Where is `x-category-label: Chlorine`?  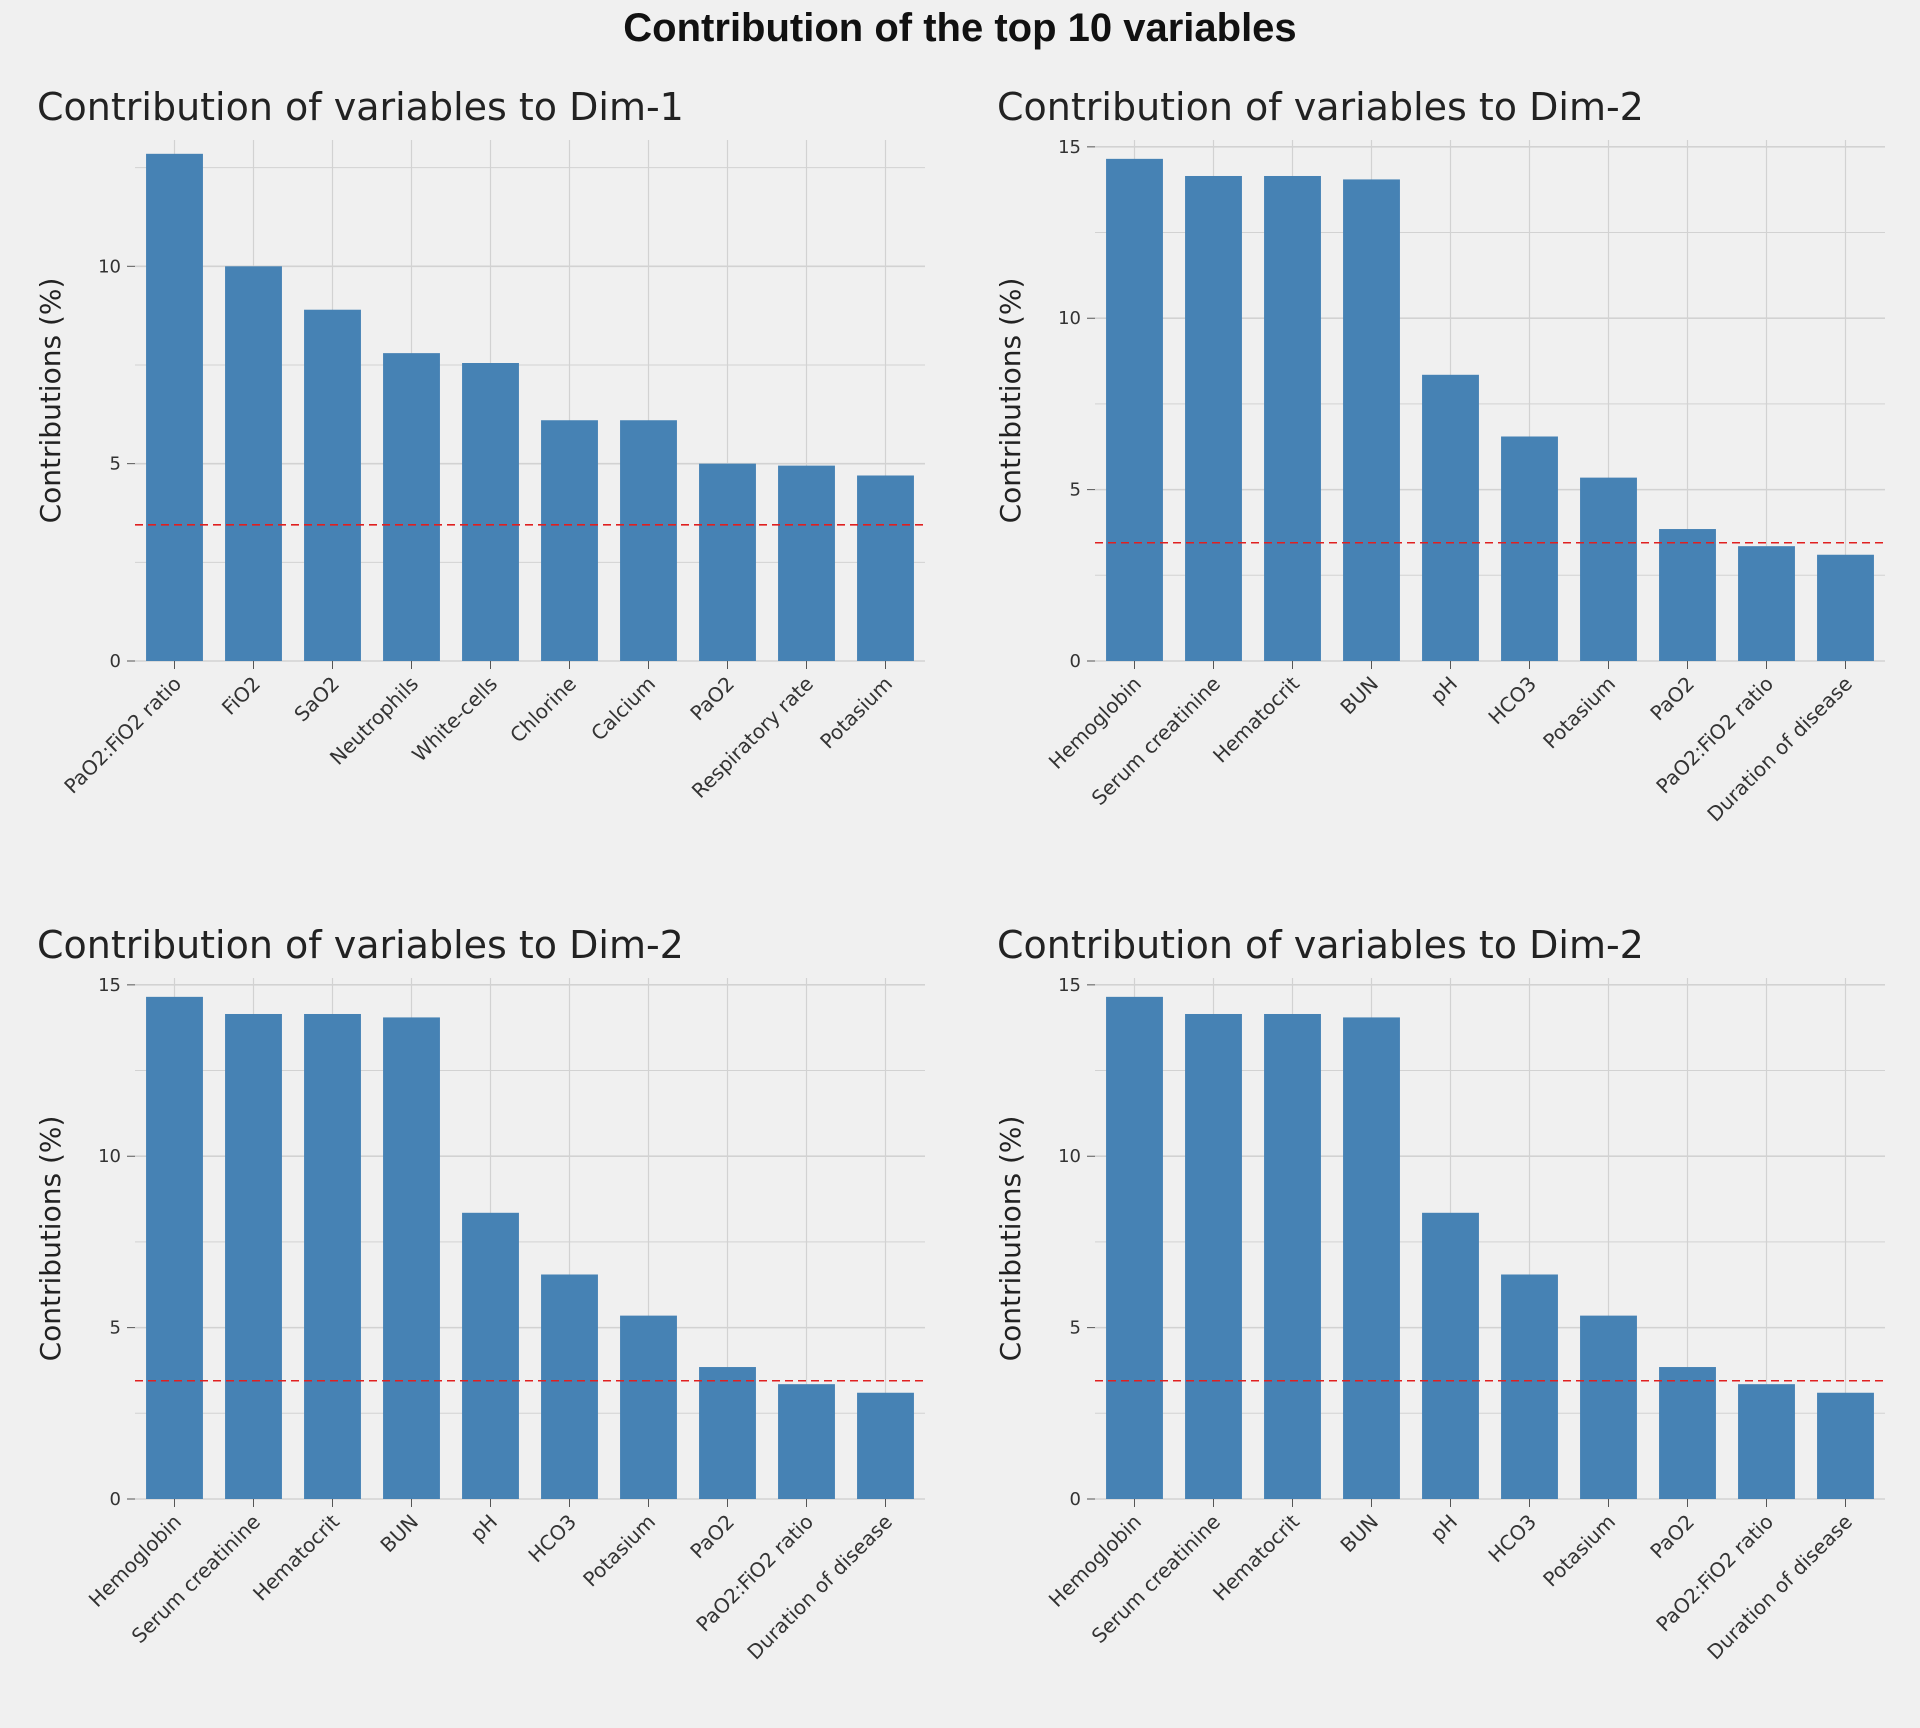
x-category-label: Chlorine is located at coordinates (543, 710).